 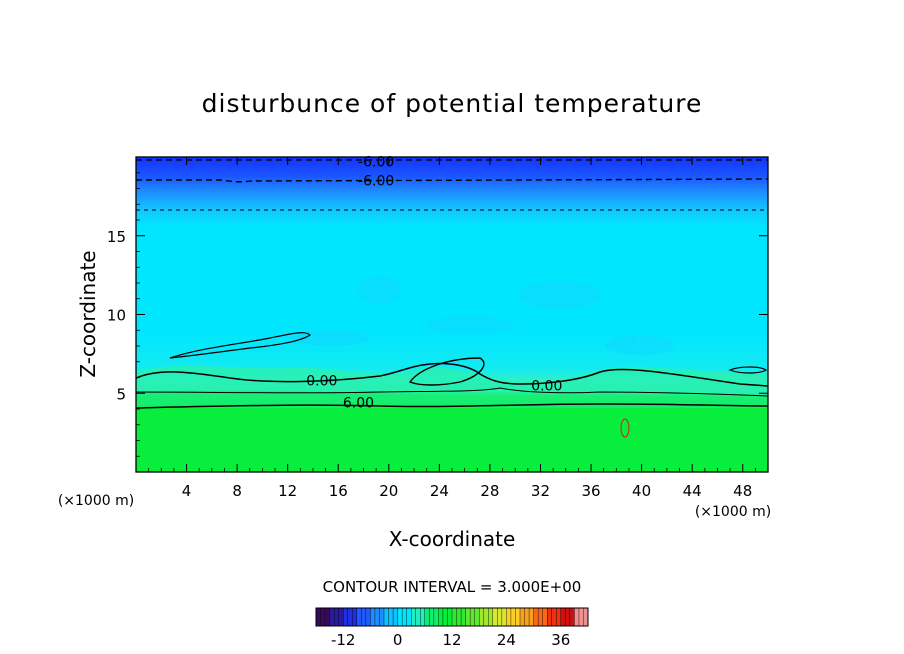 I want to click on x-tick-label: 8, so click(x=237, y=491).